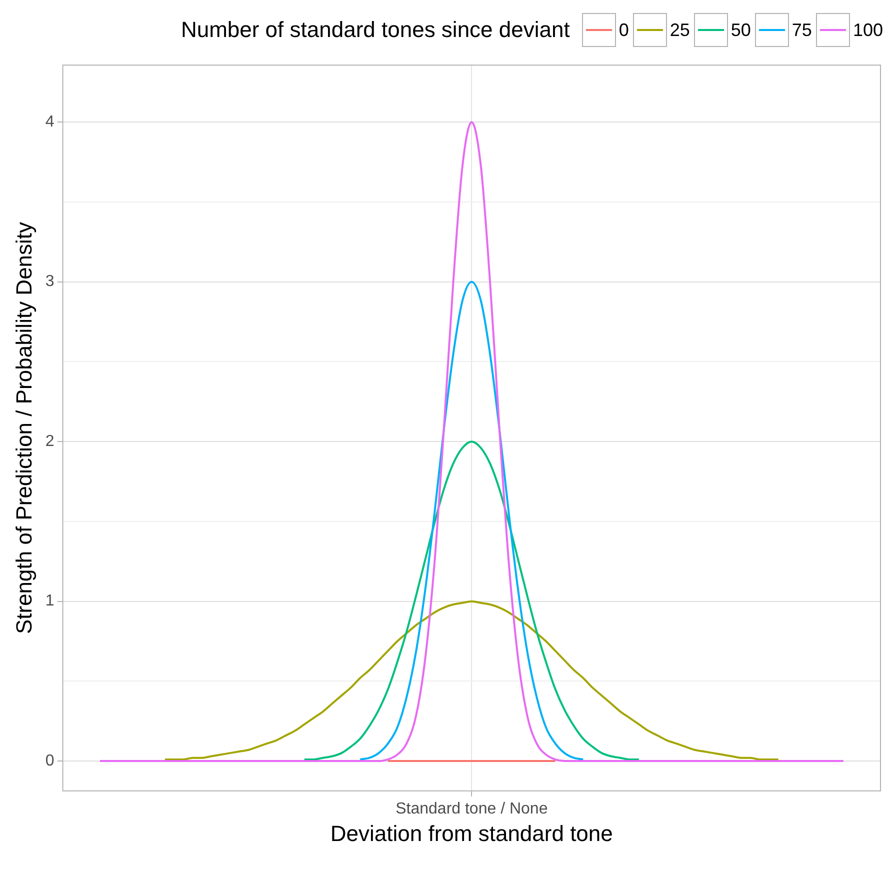 The width and height of the screenshot is (891, 869). I want to click on legend-label: 50, so click(740, 30).